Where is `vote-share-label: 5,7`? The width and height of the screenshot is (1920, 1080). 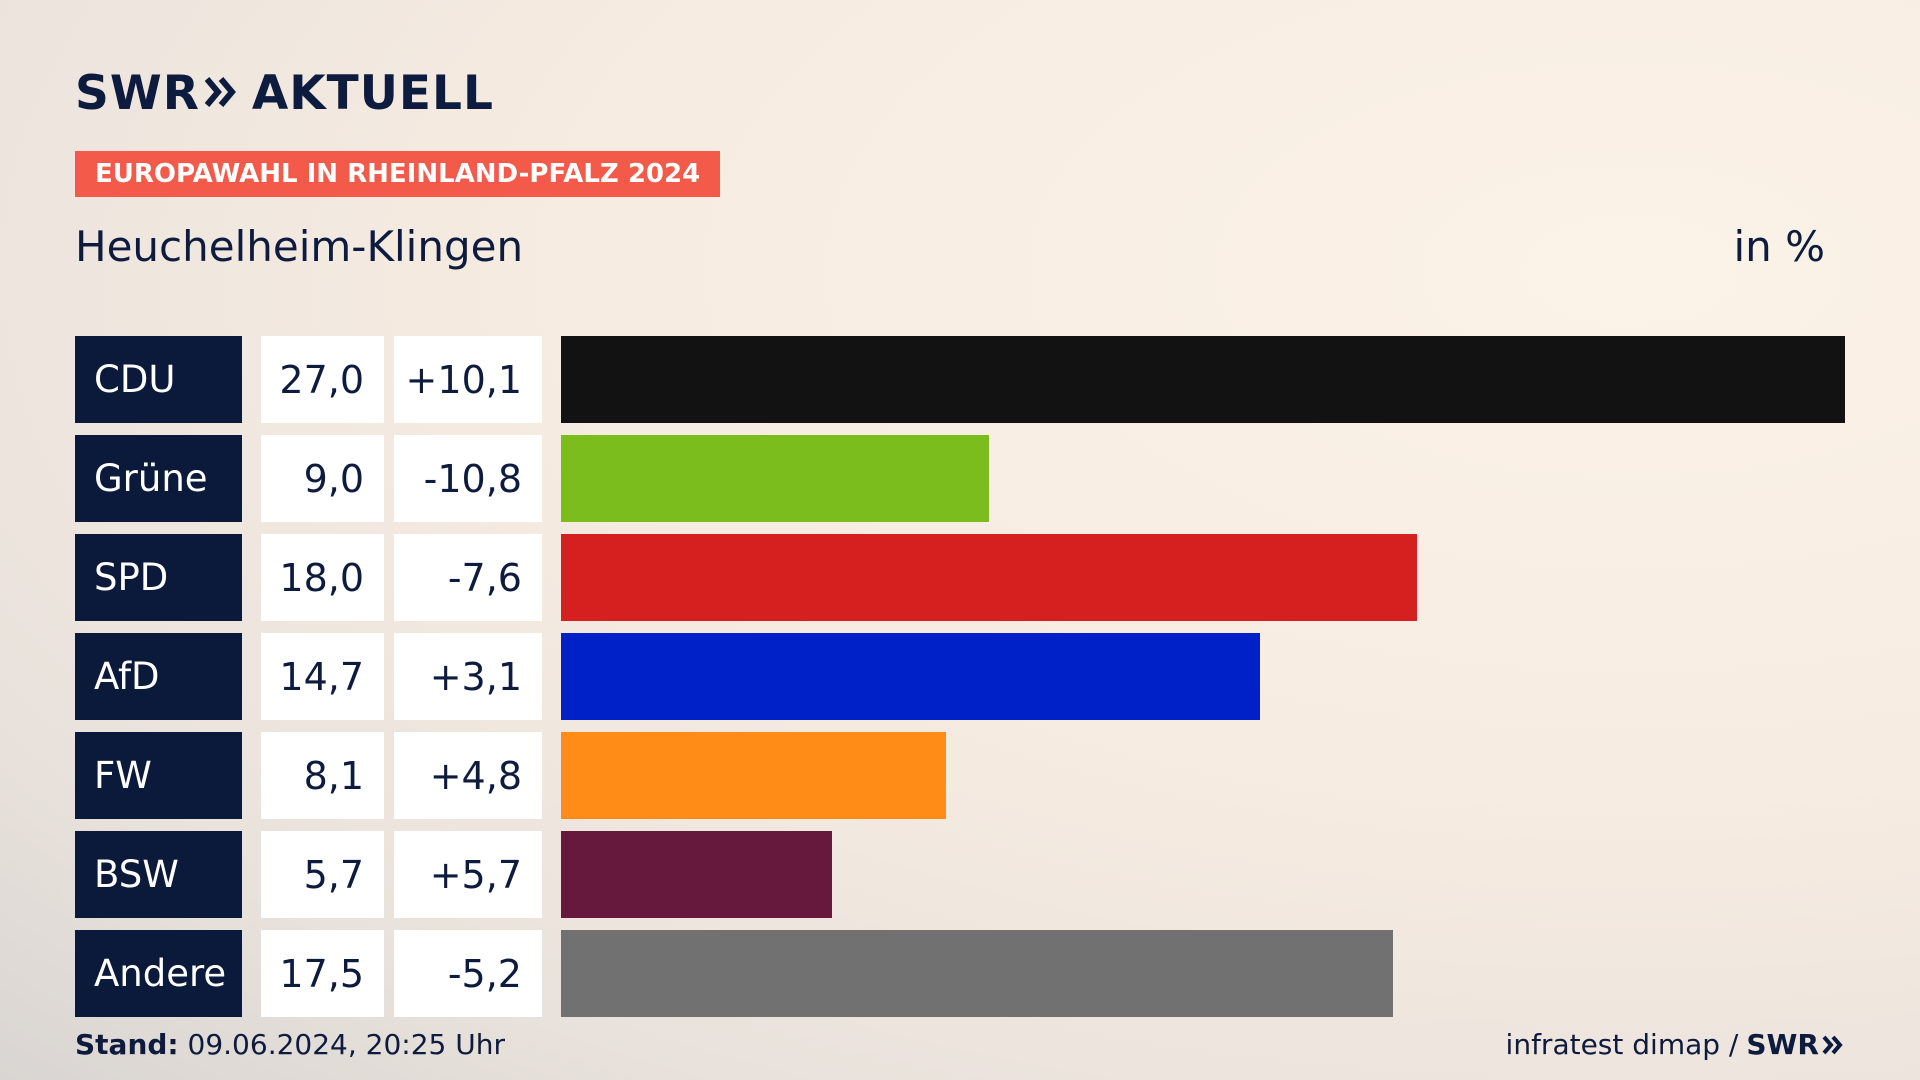
vote-share-label: 5,7 is located at coordinates (322, 874).